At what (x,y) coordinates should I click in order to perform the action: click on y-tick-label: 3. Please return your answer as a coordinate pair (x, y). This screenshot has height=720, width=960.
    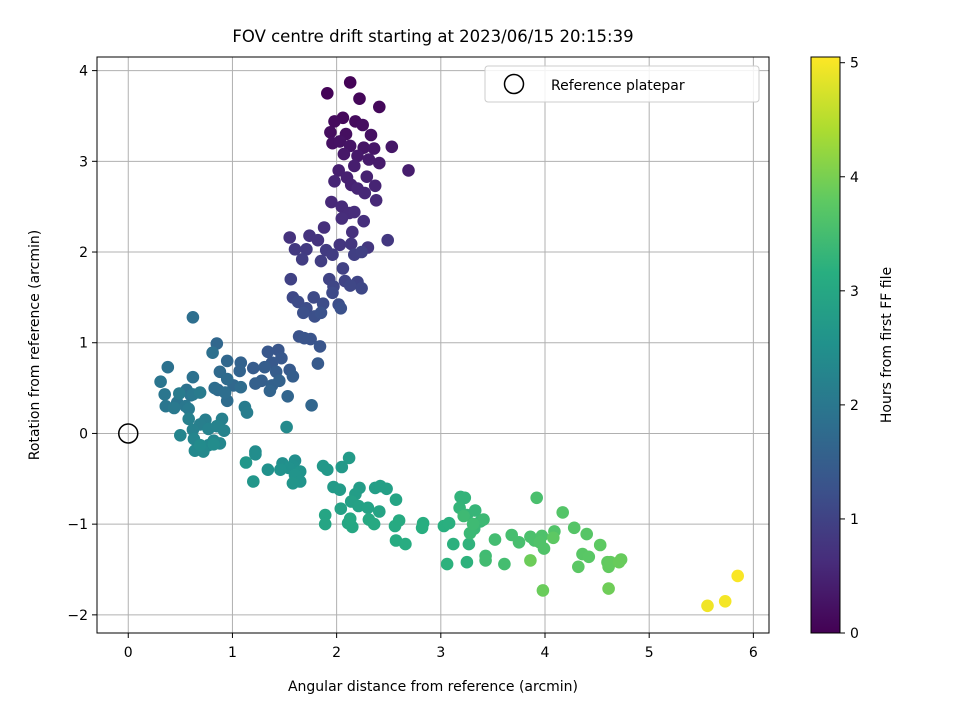
    Looking at the image, I should click on (83, 162).